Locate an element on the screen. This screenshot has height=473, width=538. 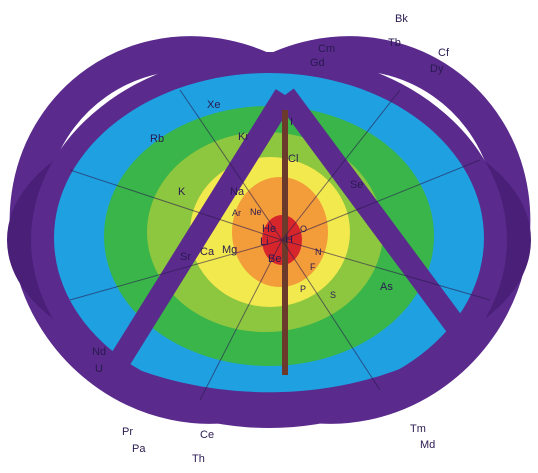
label-s: S is located at coordinates (333, 295).